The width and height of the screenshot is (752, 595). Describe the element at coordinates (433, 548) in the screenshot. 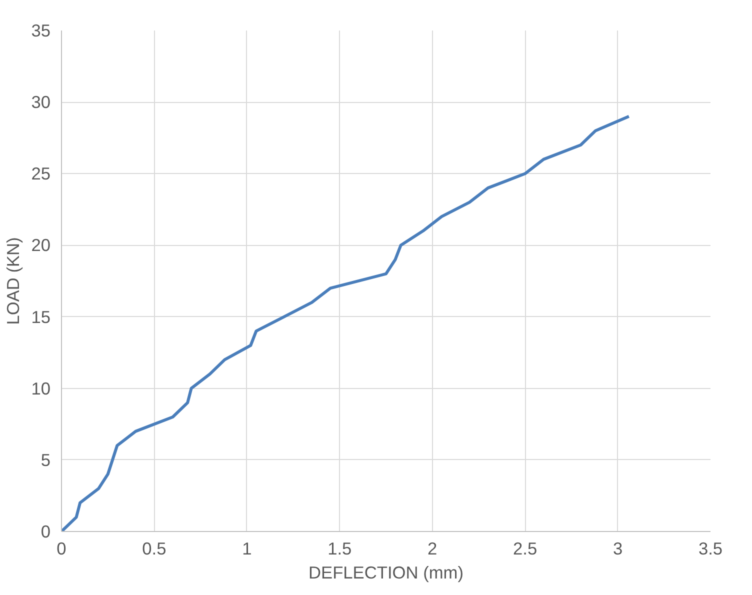

I see `x-tick-label: 2` at that location.